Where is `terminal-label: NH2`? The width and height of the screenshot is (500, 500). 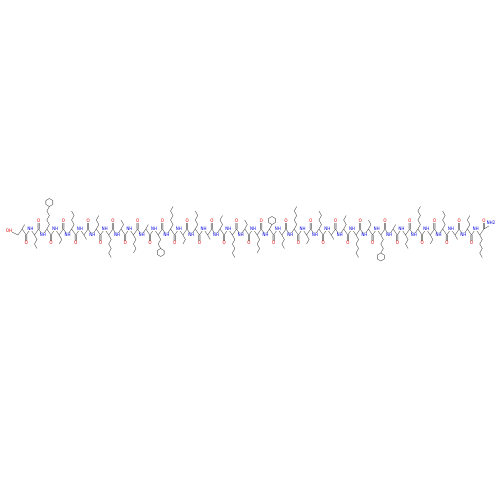 terminal-label: NH2 is located at coordinates (491, 222).